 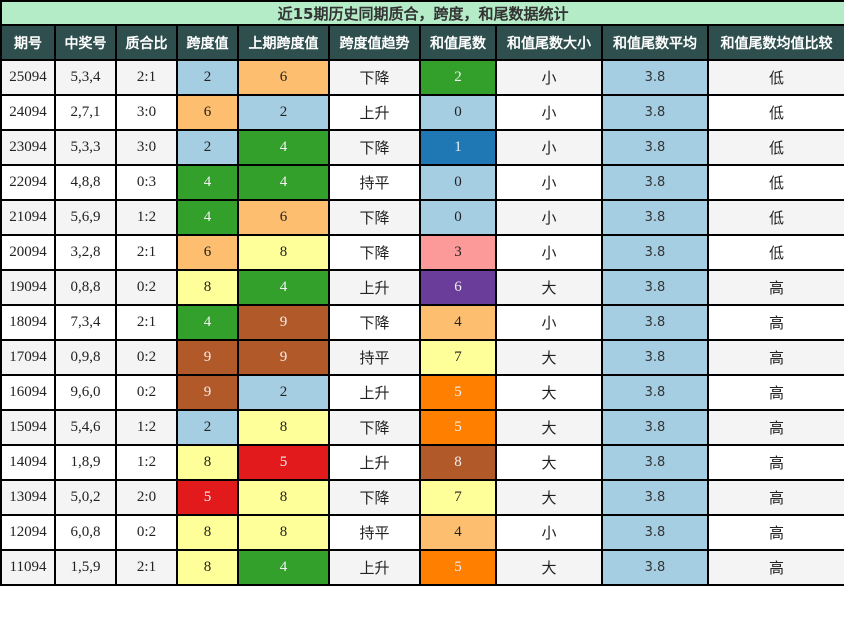 What do you see at coordinates (28, 322) in the screenshot?
I see `period-cell: 18094` at bounding box center [28, 322].